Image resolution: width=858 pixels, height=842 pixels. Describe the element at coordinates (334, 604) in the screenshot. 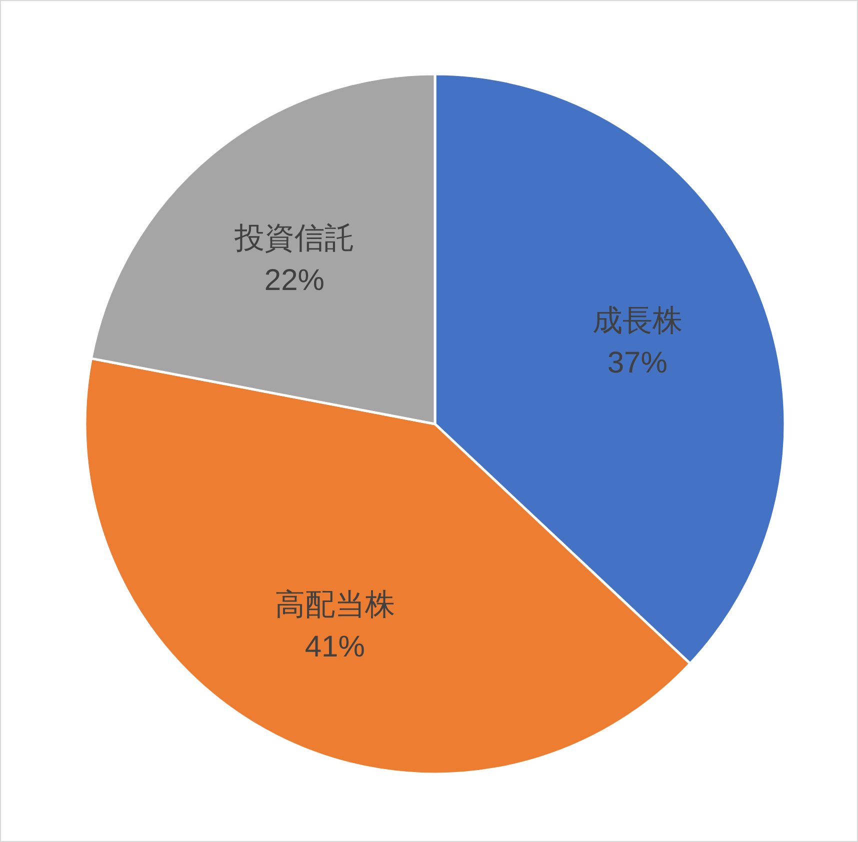

I see `slice-label: 高配当株` at that location.